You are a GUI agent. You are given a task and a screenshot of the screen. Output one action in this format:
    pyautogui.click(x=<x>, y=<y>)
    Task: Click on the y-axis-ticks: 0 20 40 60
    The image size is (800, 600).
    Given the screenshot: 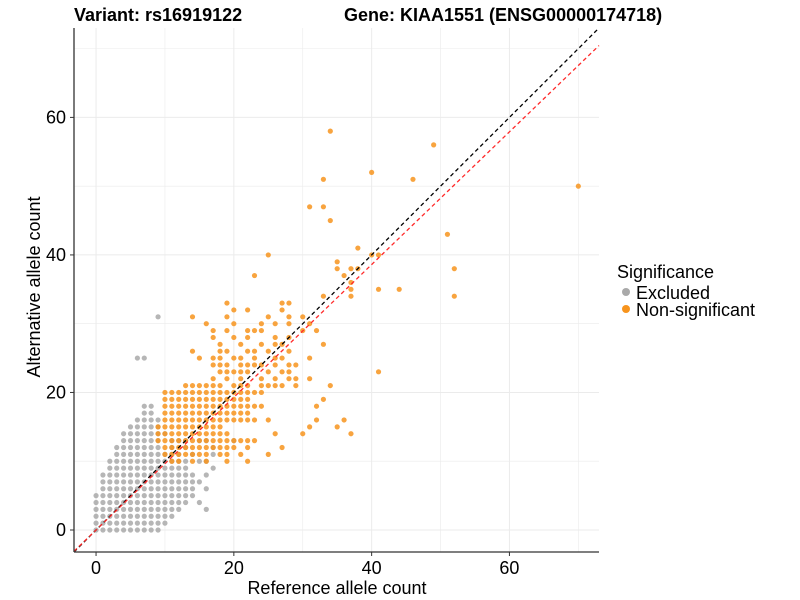 What is the action you would take?
    pyautogui.click(x=60, y=323)
    